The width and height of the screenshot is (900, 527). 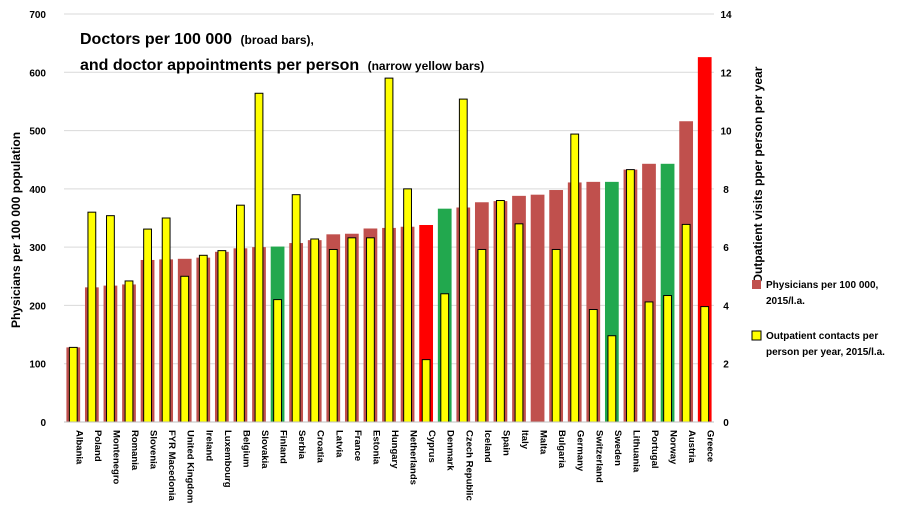 I want to click on category-label: Slovenia, so click(x=153, y=450).